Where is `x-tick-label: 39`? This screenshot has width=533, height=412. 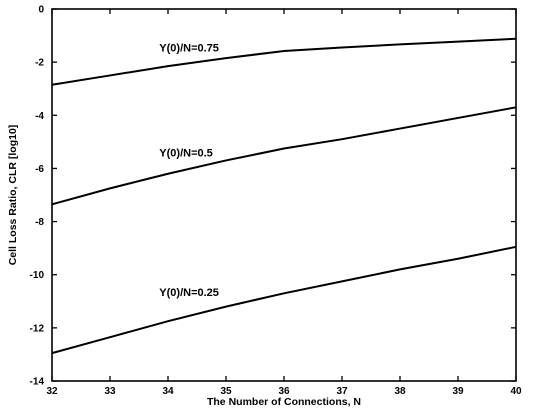
x-tick-label: 39 is located at coordinates (458, 391).